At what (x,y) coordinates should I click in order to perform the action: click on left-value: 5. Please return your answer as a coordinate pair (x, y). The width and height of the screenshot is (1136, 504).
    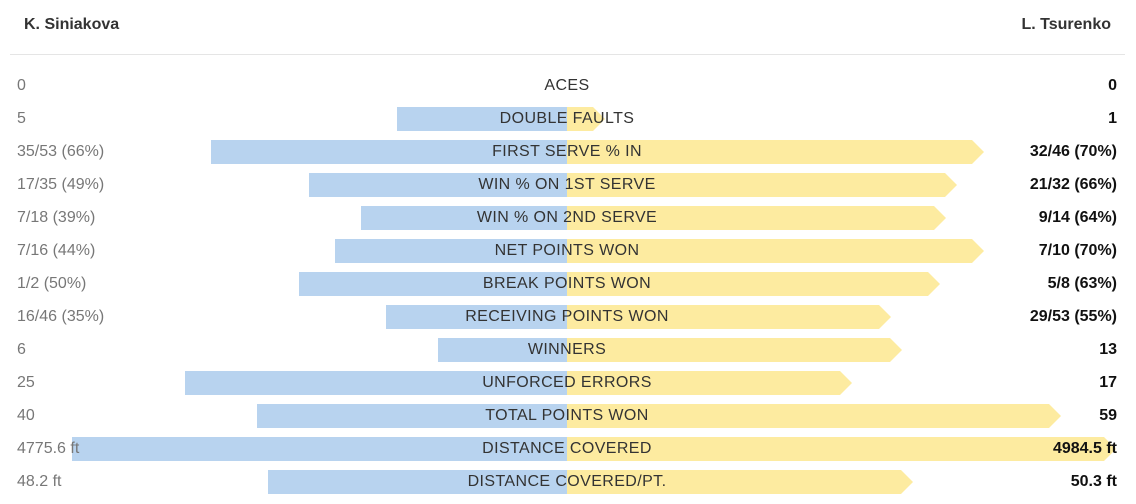
    Looking at the image, I should click on (21, 118).